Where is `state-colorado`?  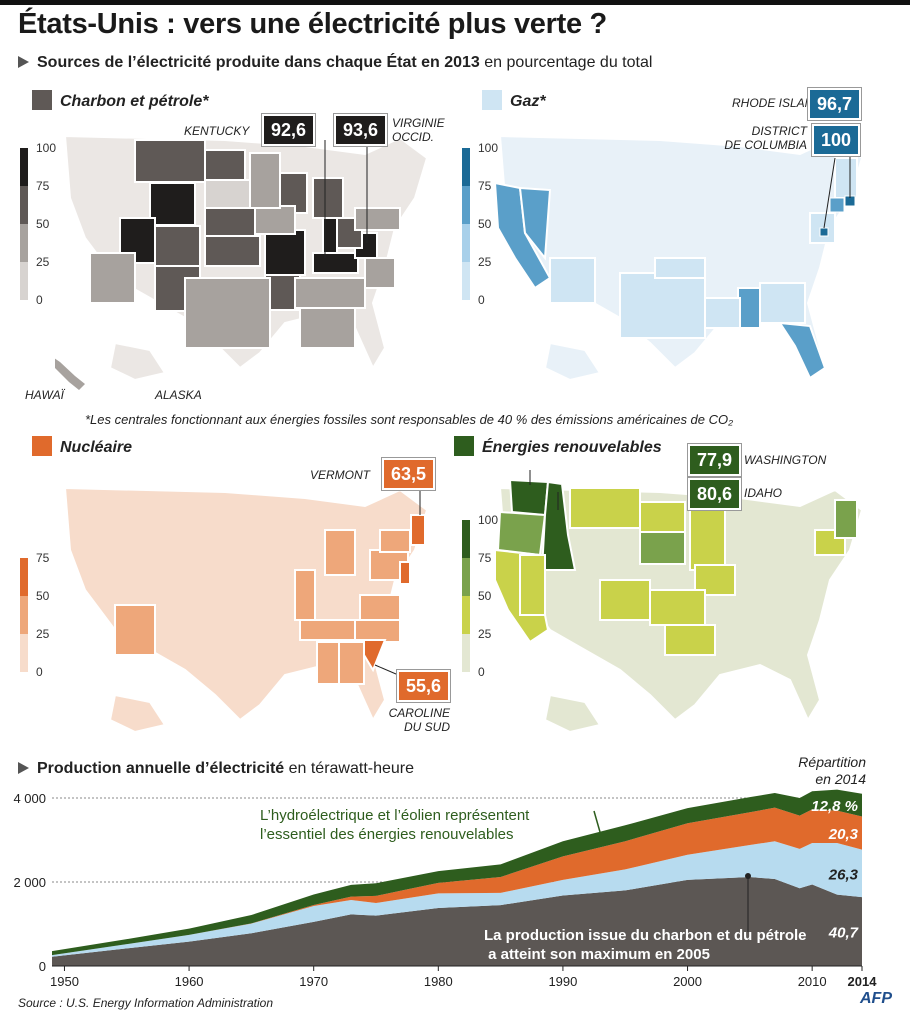 state-colorado is located at coordinates (625, 600).